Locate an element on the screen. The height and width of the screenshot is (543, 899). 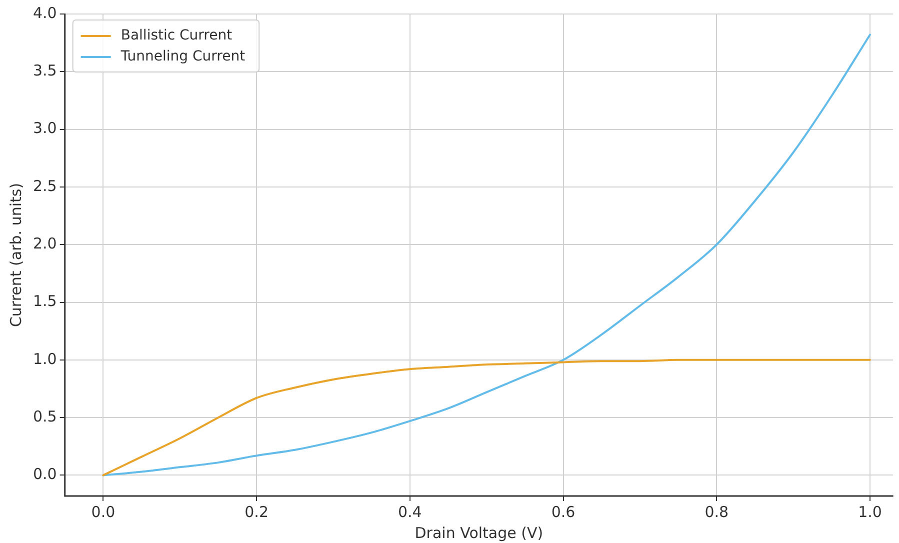
x-tick-label: 0.2 is located at coordinates (256, 511).